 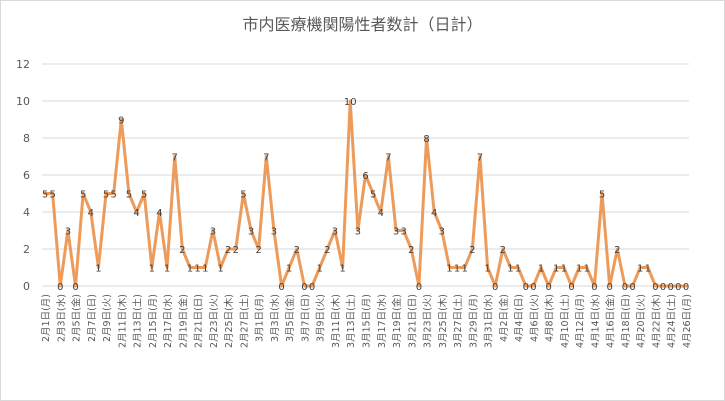 I want to click on x-tick-label: 2月25日(木), so click(x=229, y=321).